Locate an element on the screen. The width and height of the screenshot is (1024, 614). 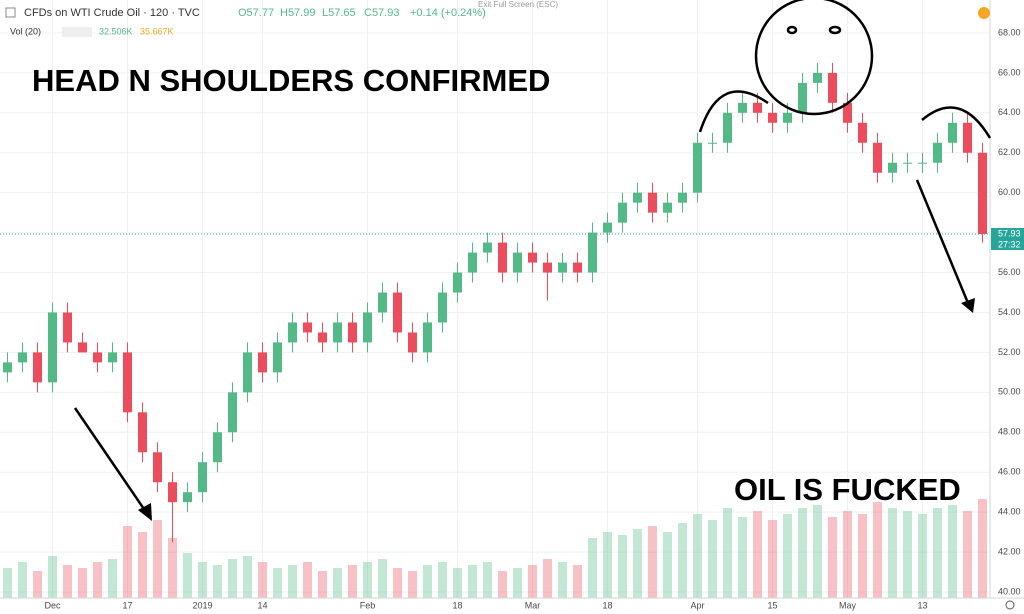
x-tick-label: 15 is located at coordinates (772, 605).